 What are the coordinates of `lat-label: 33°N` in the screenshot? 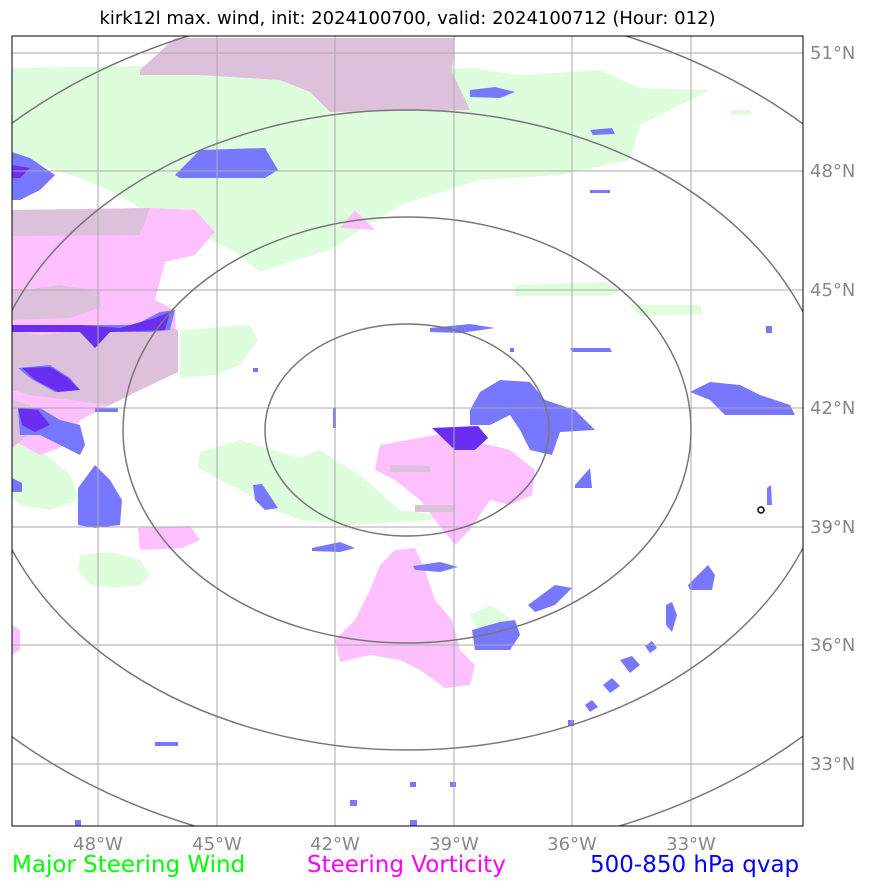 It's located at (832, 764).